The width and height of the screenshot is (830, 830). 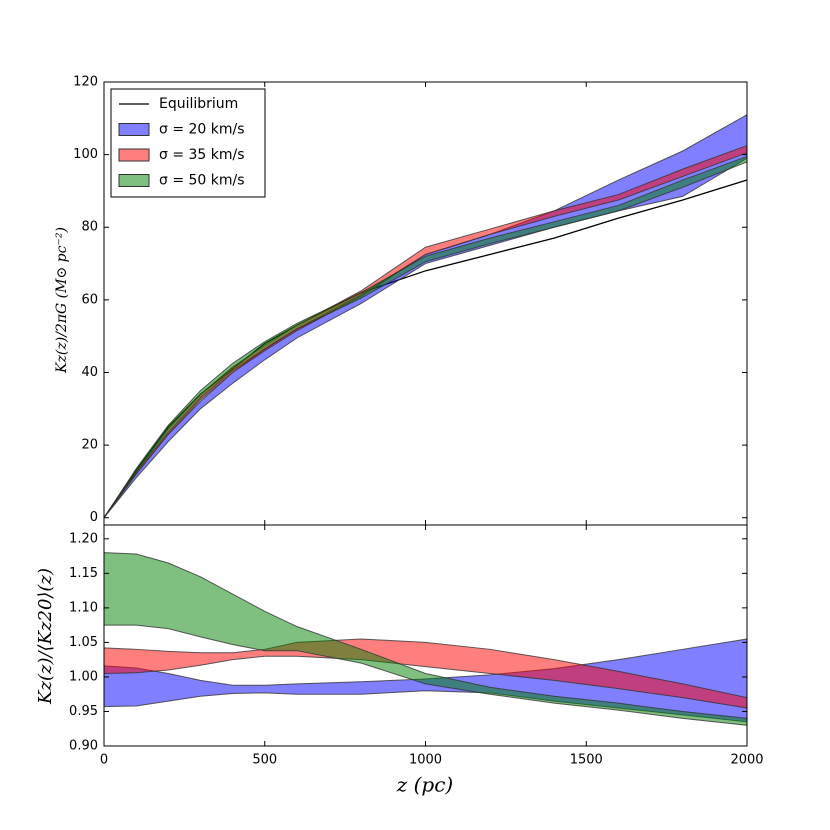 What do you see at coordinates (83, 642) in the screenshot?
I see `y-tick-label: 1.05` at bounding box center [83, 642].